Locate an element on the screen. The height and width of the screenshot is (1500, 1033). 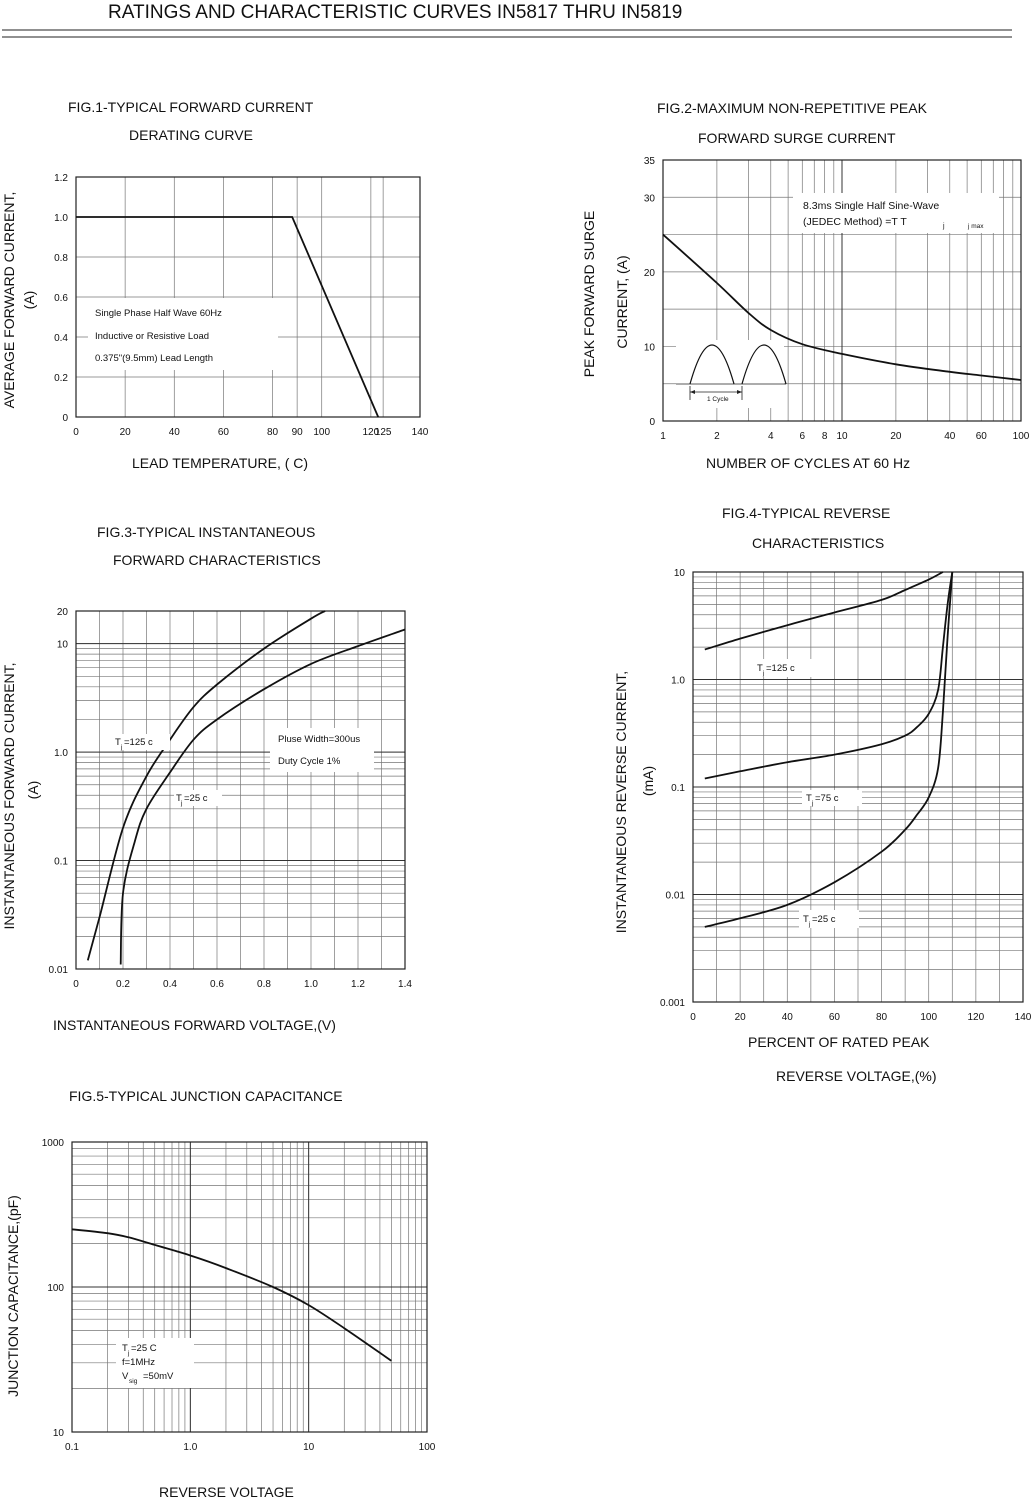
fig2-cycle-label: 1 Cycle is located at coordinates (718, 399).